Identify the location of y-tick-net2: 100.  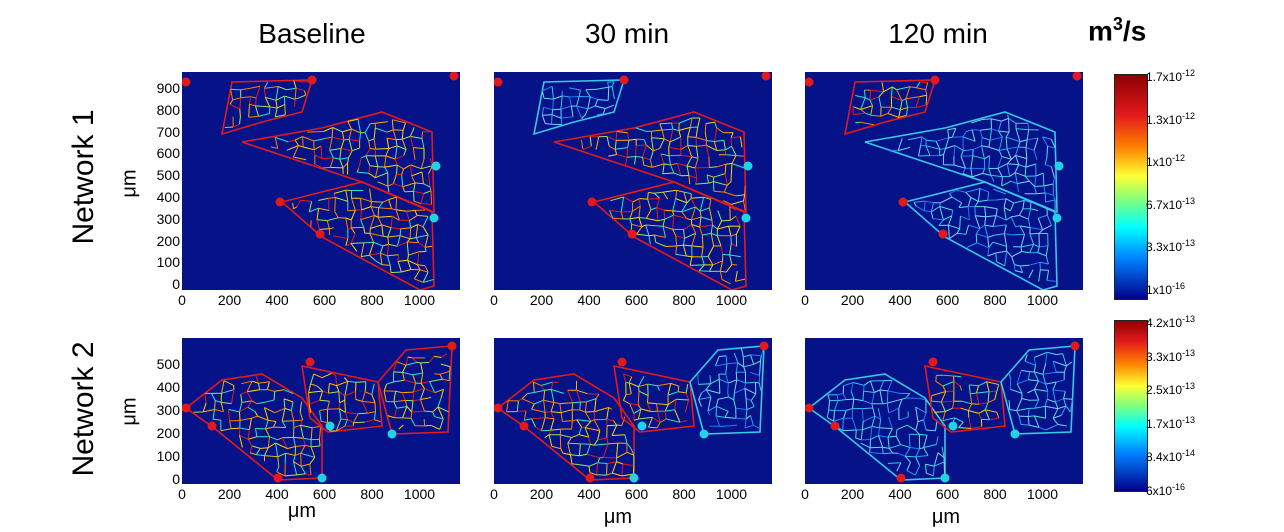
(168, 456).